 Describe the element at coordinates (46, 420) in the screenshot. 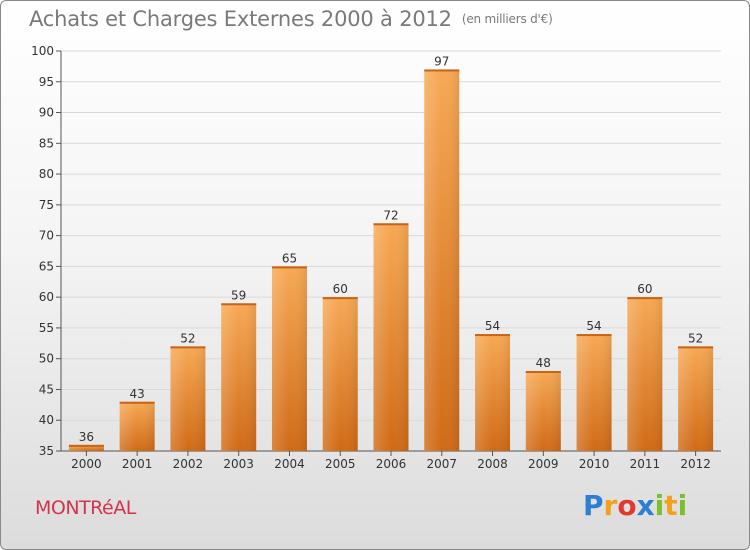

I see `y-tick-label: 40` at that location.